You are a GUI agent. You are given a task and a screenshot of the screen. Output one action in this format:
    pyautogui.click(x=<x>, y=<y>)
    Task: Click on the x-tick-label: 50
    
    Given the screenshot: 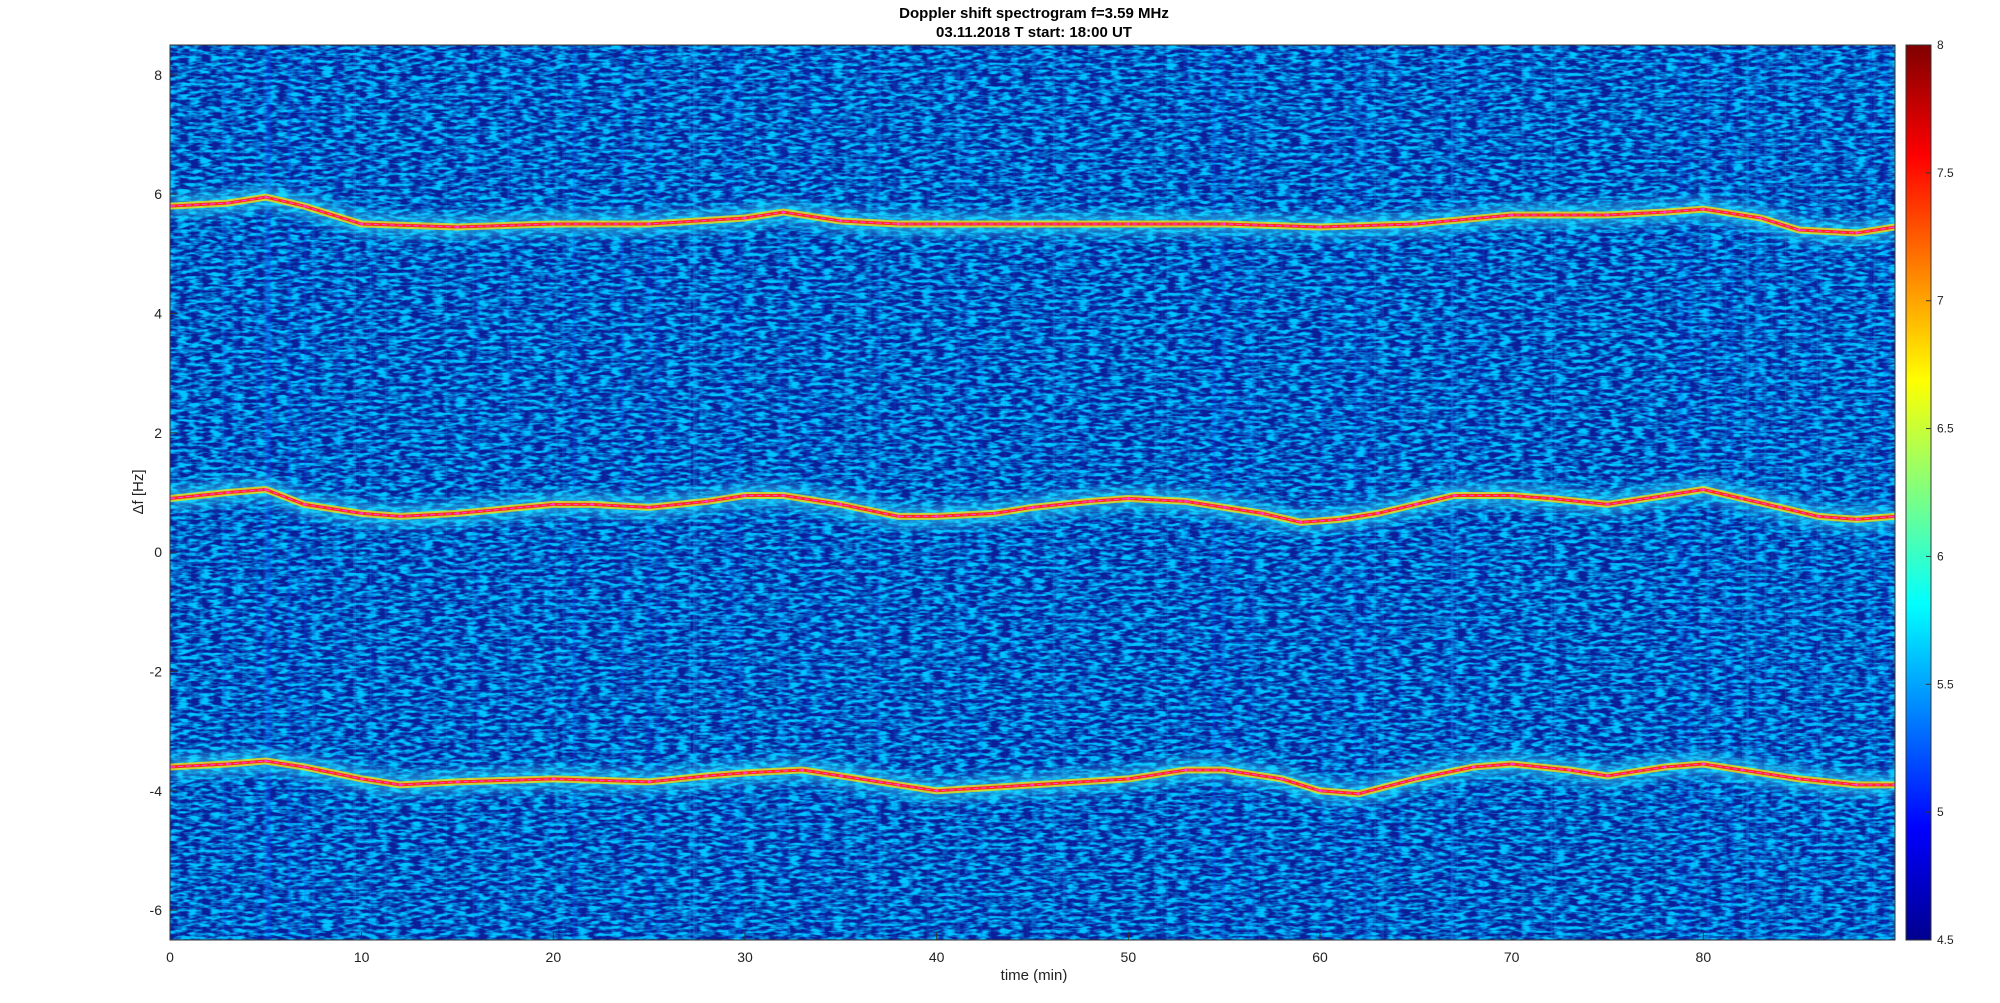 What is the action you would take?
    pyautogui.click(x=1129, y=957)
    